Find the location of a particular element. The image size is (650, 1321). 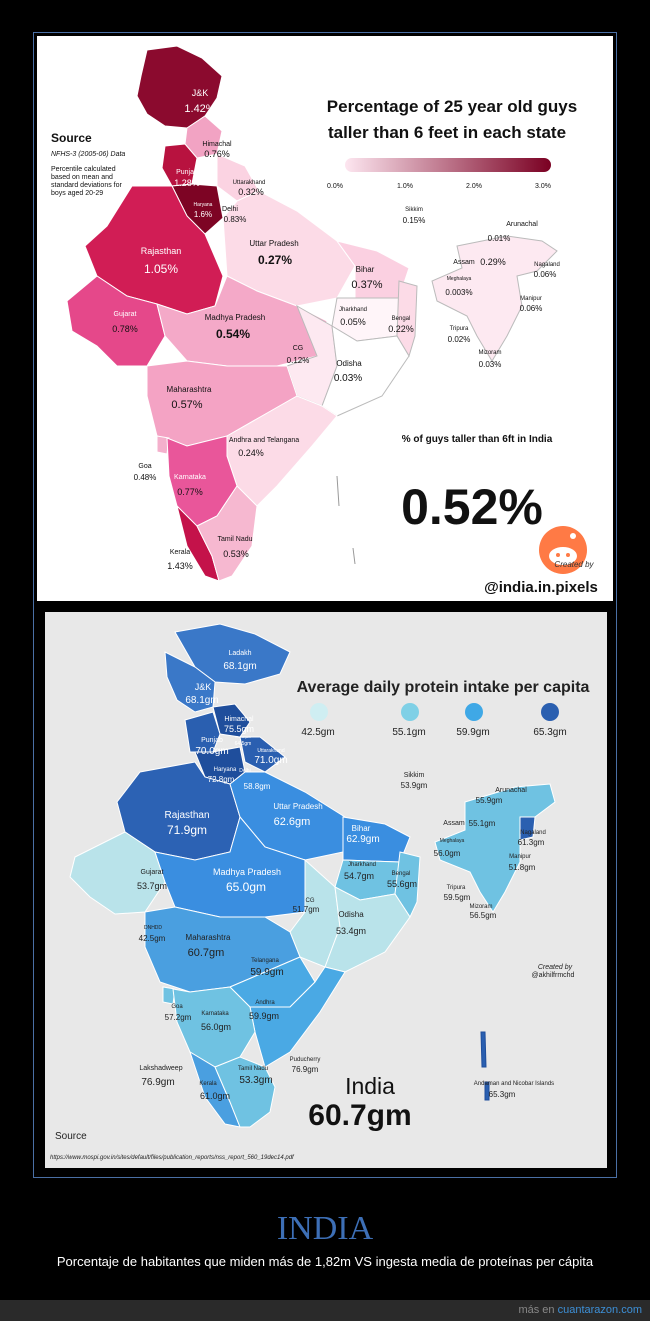

region-label-chandigarh: Chandigarh 64.5gm is located at coordinates (243, 741).